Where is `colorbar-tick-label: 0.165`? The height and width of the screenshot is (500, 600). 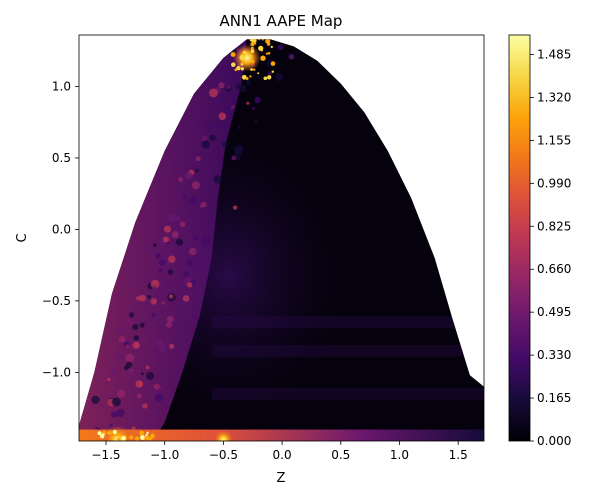 colorbar-tick-label: 0.165 is located at coordinates (554, 398).